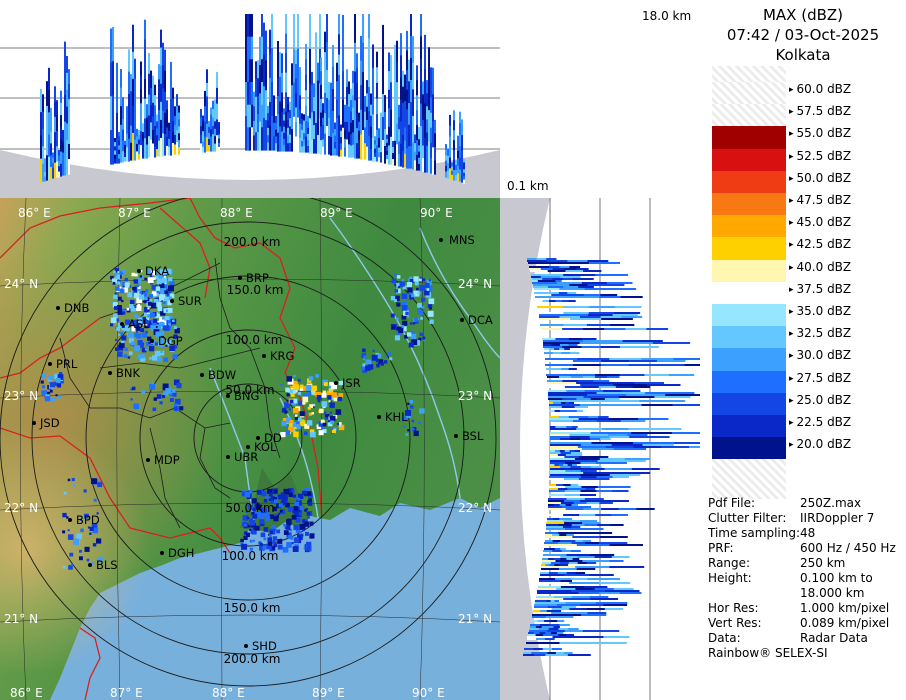 This screenshot has height=700, width=906. I want to click on range-label: 100.0 km, so click(250, 556).